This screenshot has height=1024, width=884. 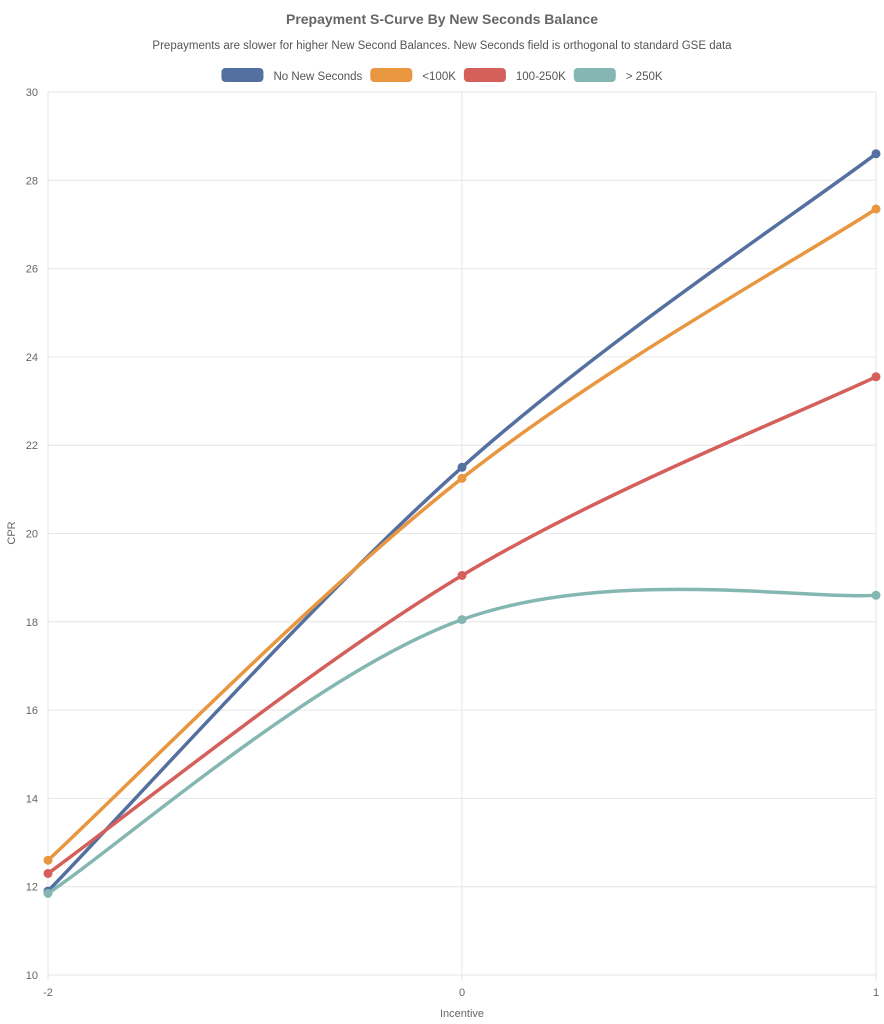 I want to click on legend-label: 100-250K, so click(x=541, y=77).